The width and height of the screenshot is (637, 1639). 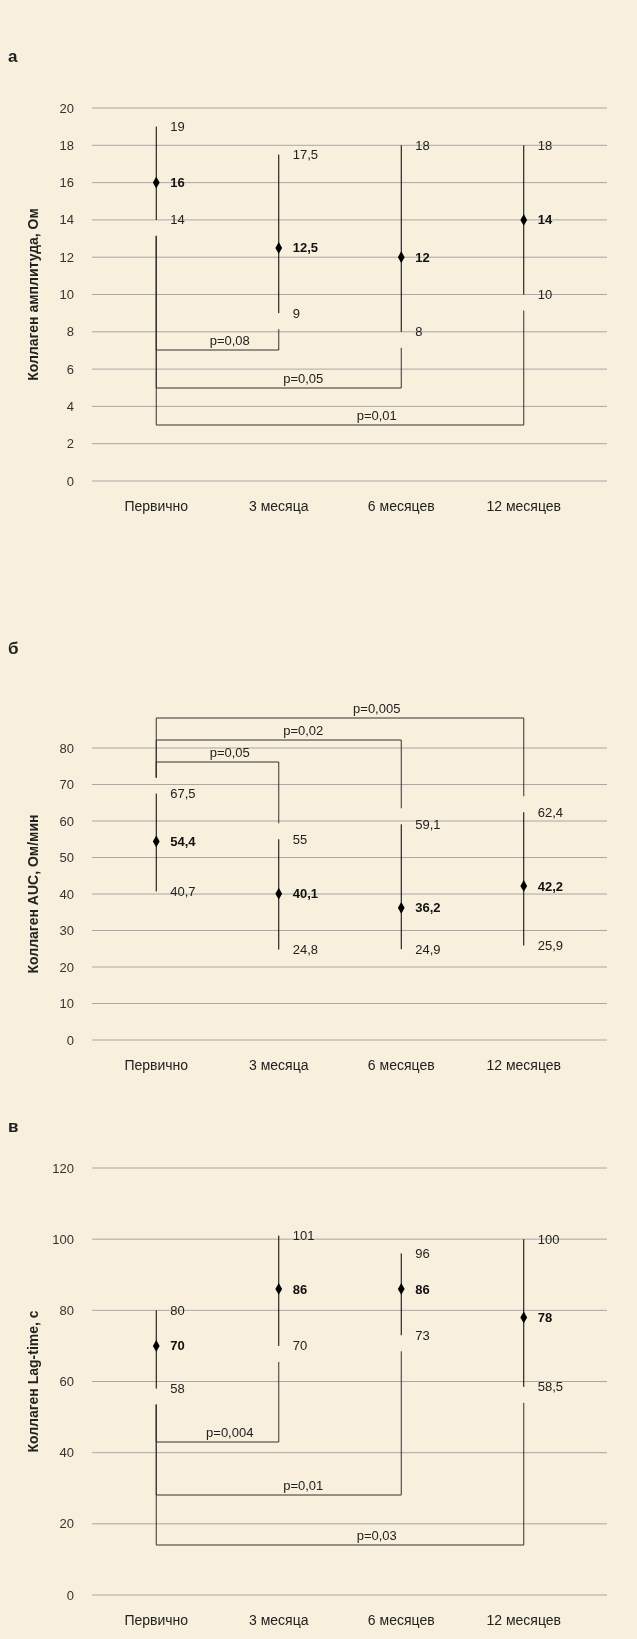 What do you see at coordinates (70, 332) in the screenshot?
I see `y-tick-label: 8` at bounding box center [70, 332].